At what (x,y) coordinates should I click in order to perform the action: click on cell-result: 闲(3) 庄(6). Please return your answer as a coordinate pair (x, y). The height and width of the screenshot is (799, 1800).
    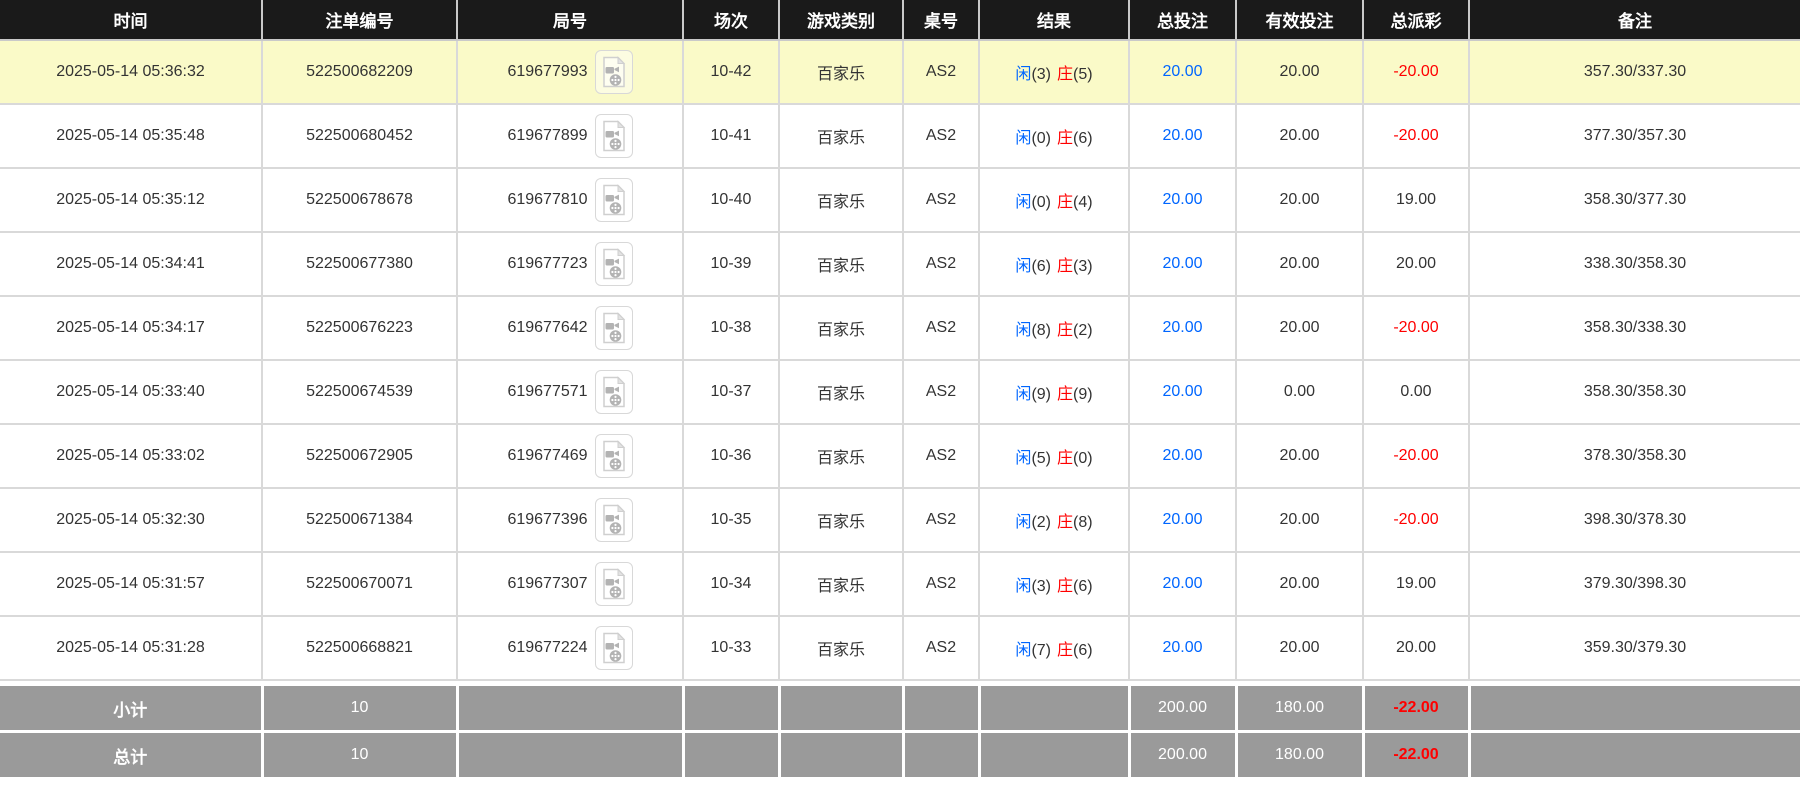
    Looking at the image, I should click on (1054, 584).